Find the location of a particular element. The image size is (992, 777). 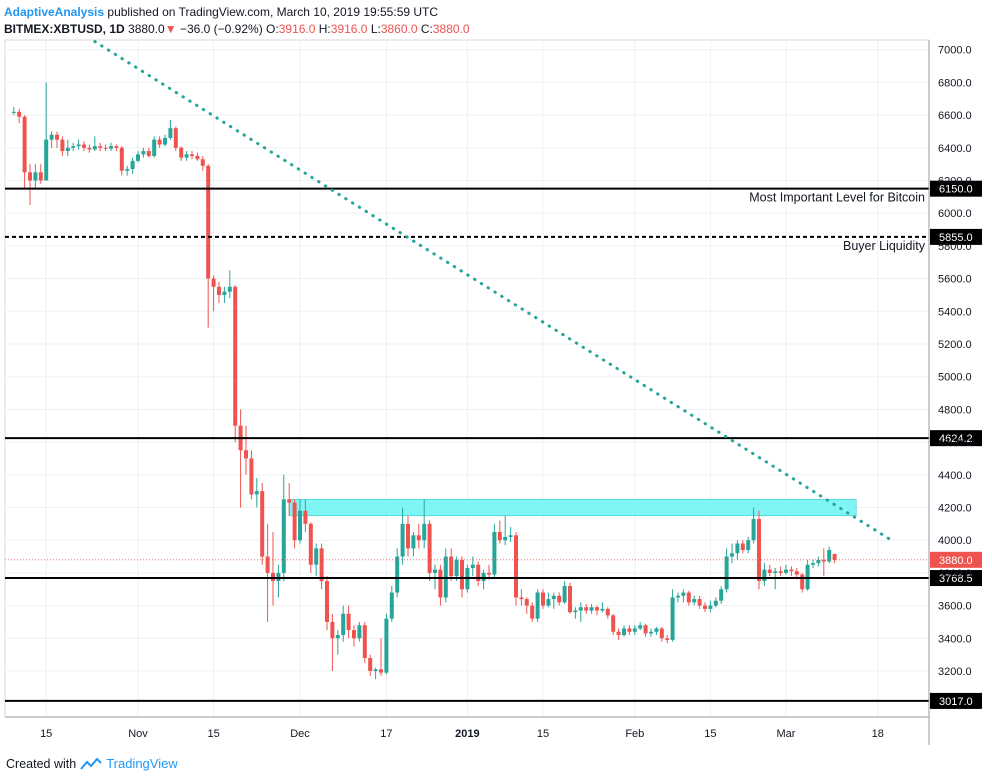

y-tick-label: 6200.0 is located at coordinates (955, 182).